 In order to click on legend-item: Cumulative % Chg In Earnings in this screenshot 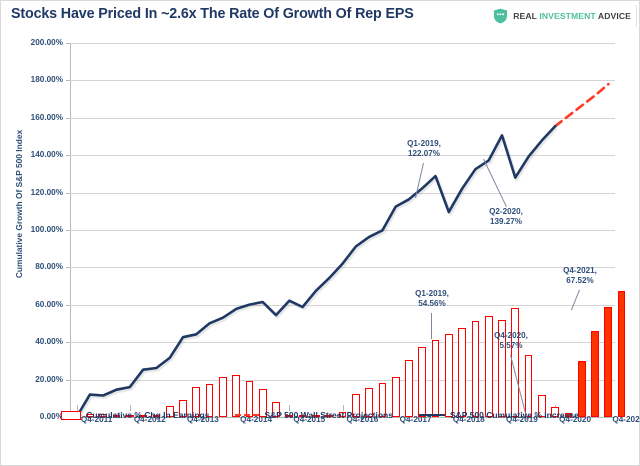, I will do `click(135, 415)`.